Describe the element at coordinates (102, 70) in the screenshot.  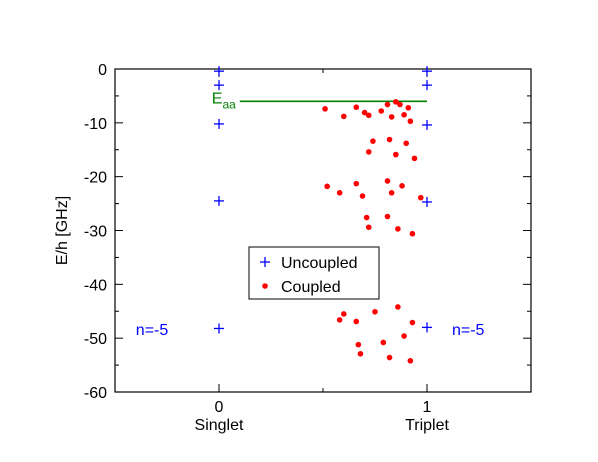
I see `y-tick-label: 0` at that location.